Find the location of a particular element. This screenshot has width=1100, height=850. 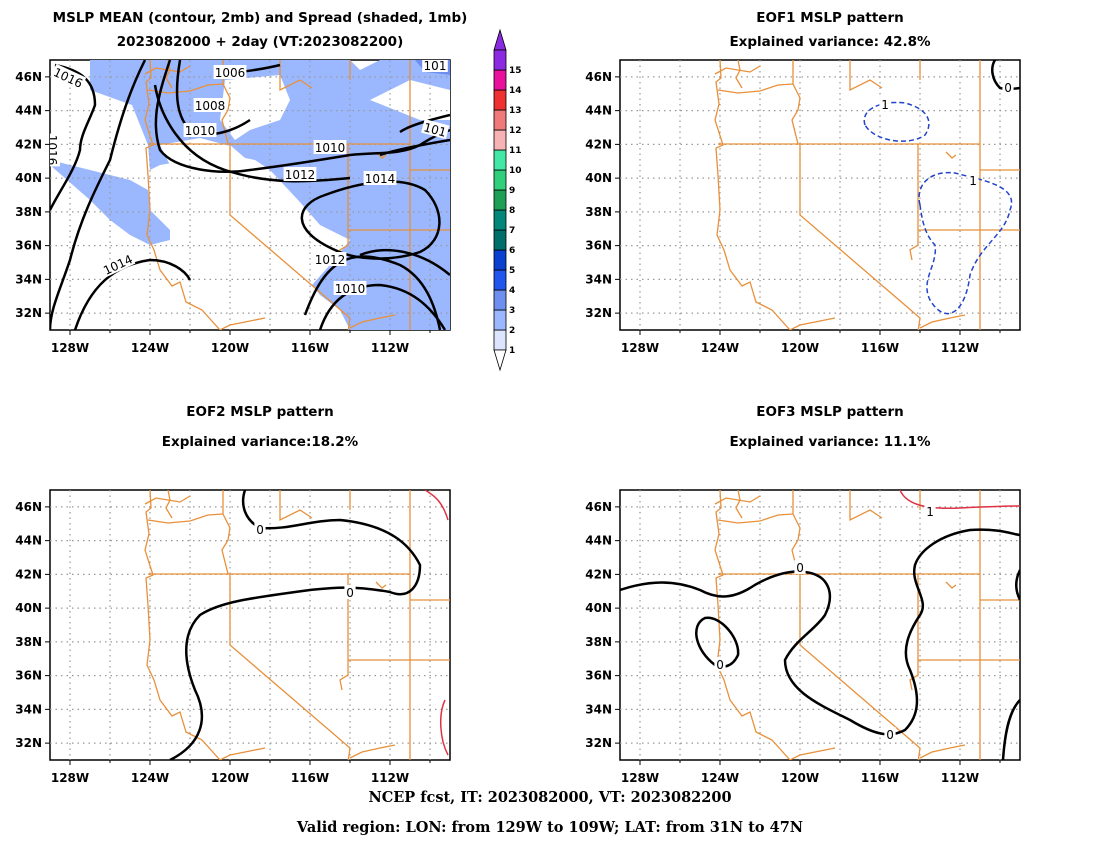

colorbar-label: 7 is located at coordinates (512, 231).